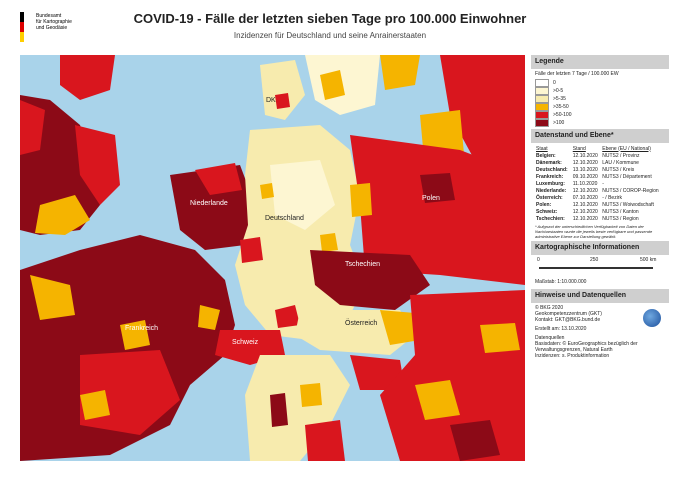 This screenshot has width=680, height=482. Describe the element at coordinates (547, 211) in the screenshot. I see `status-cell: Schweiz:` at that location.